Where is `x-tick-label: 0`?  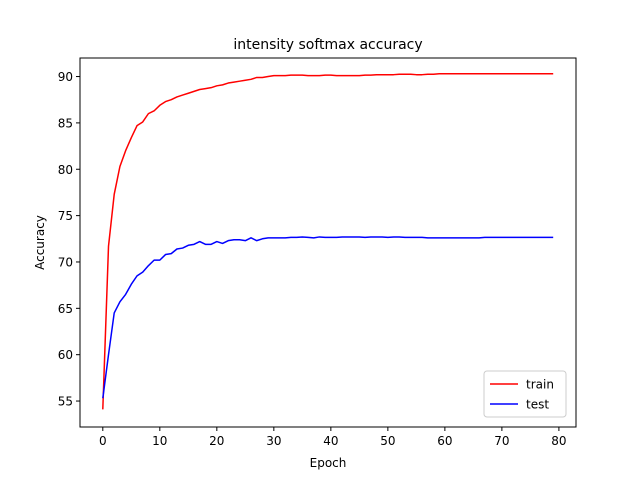 x-tick-label: 0 is located at coordinates (103, 441).